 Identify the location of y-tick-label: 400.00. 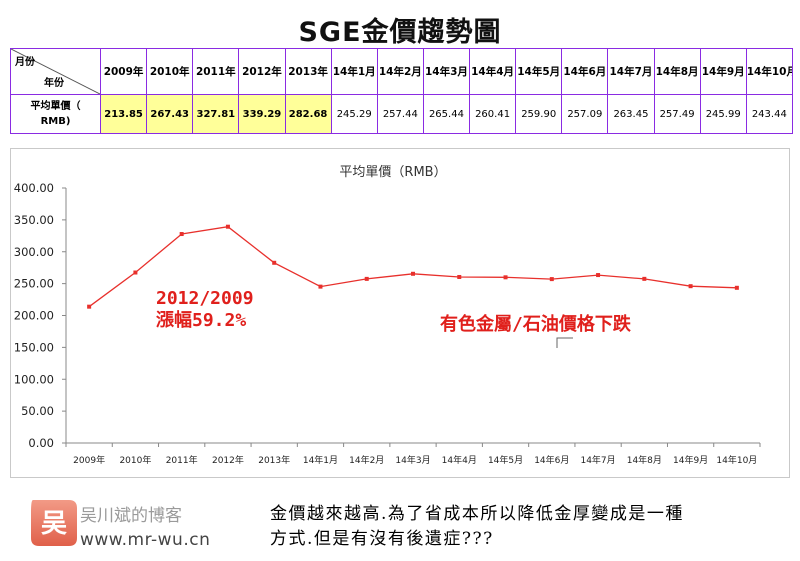
(34, 188).